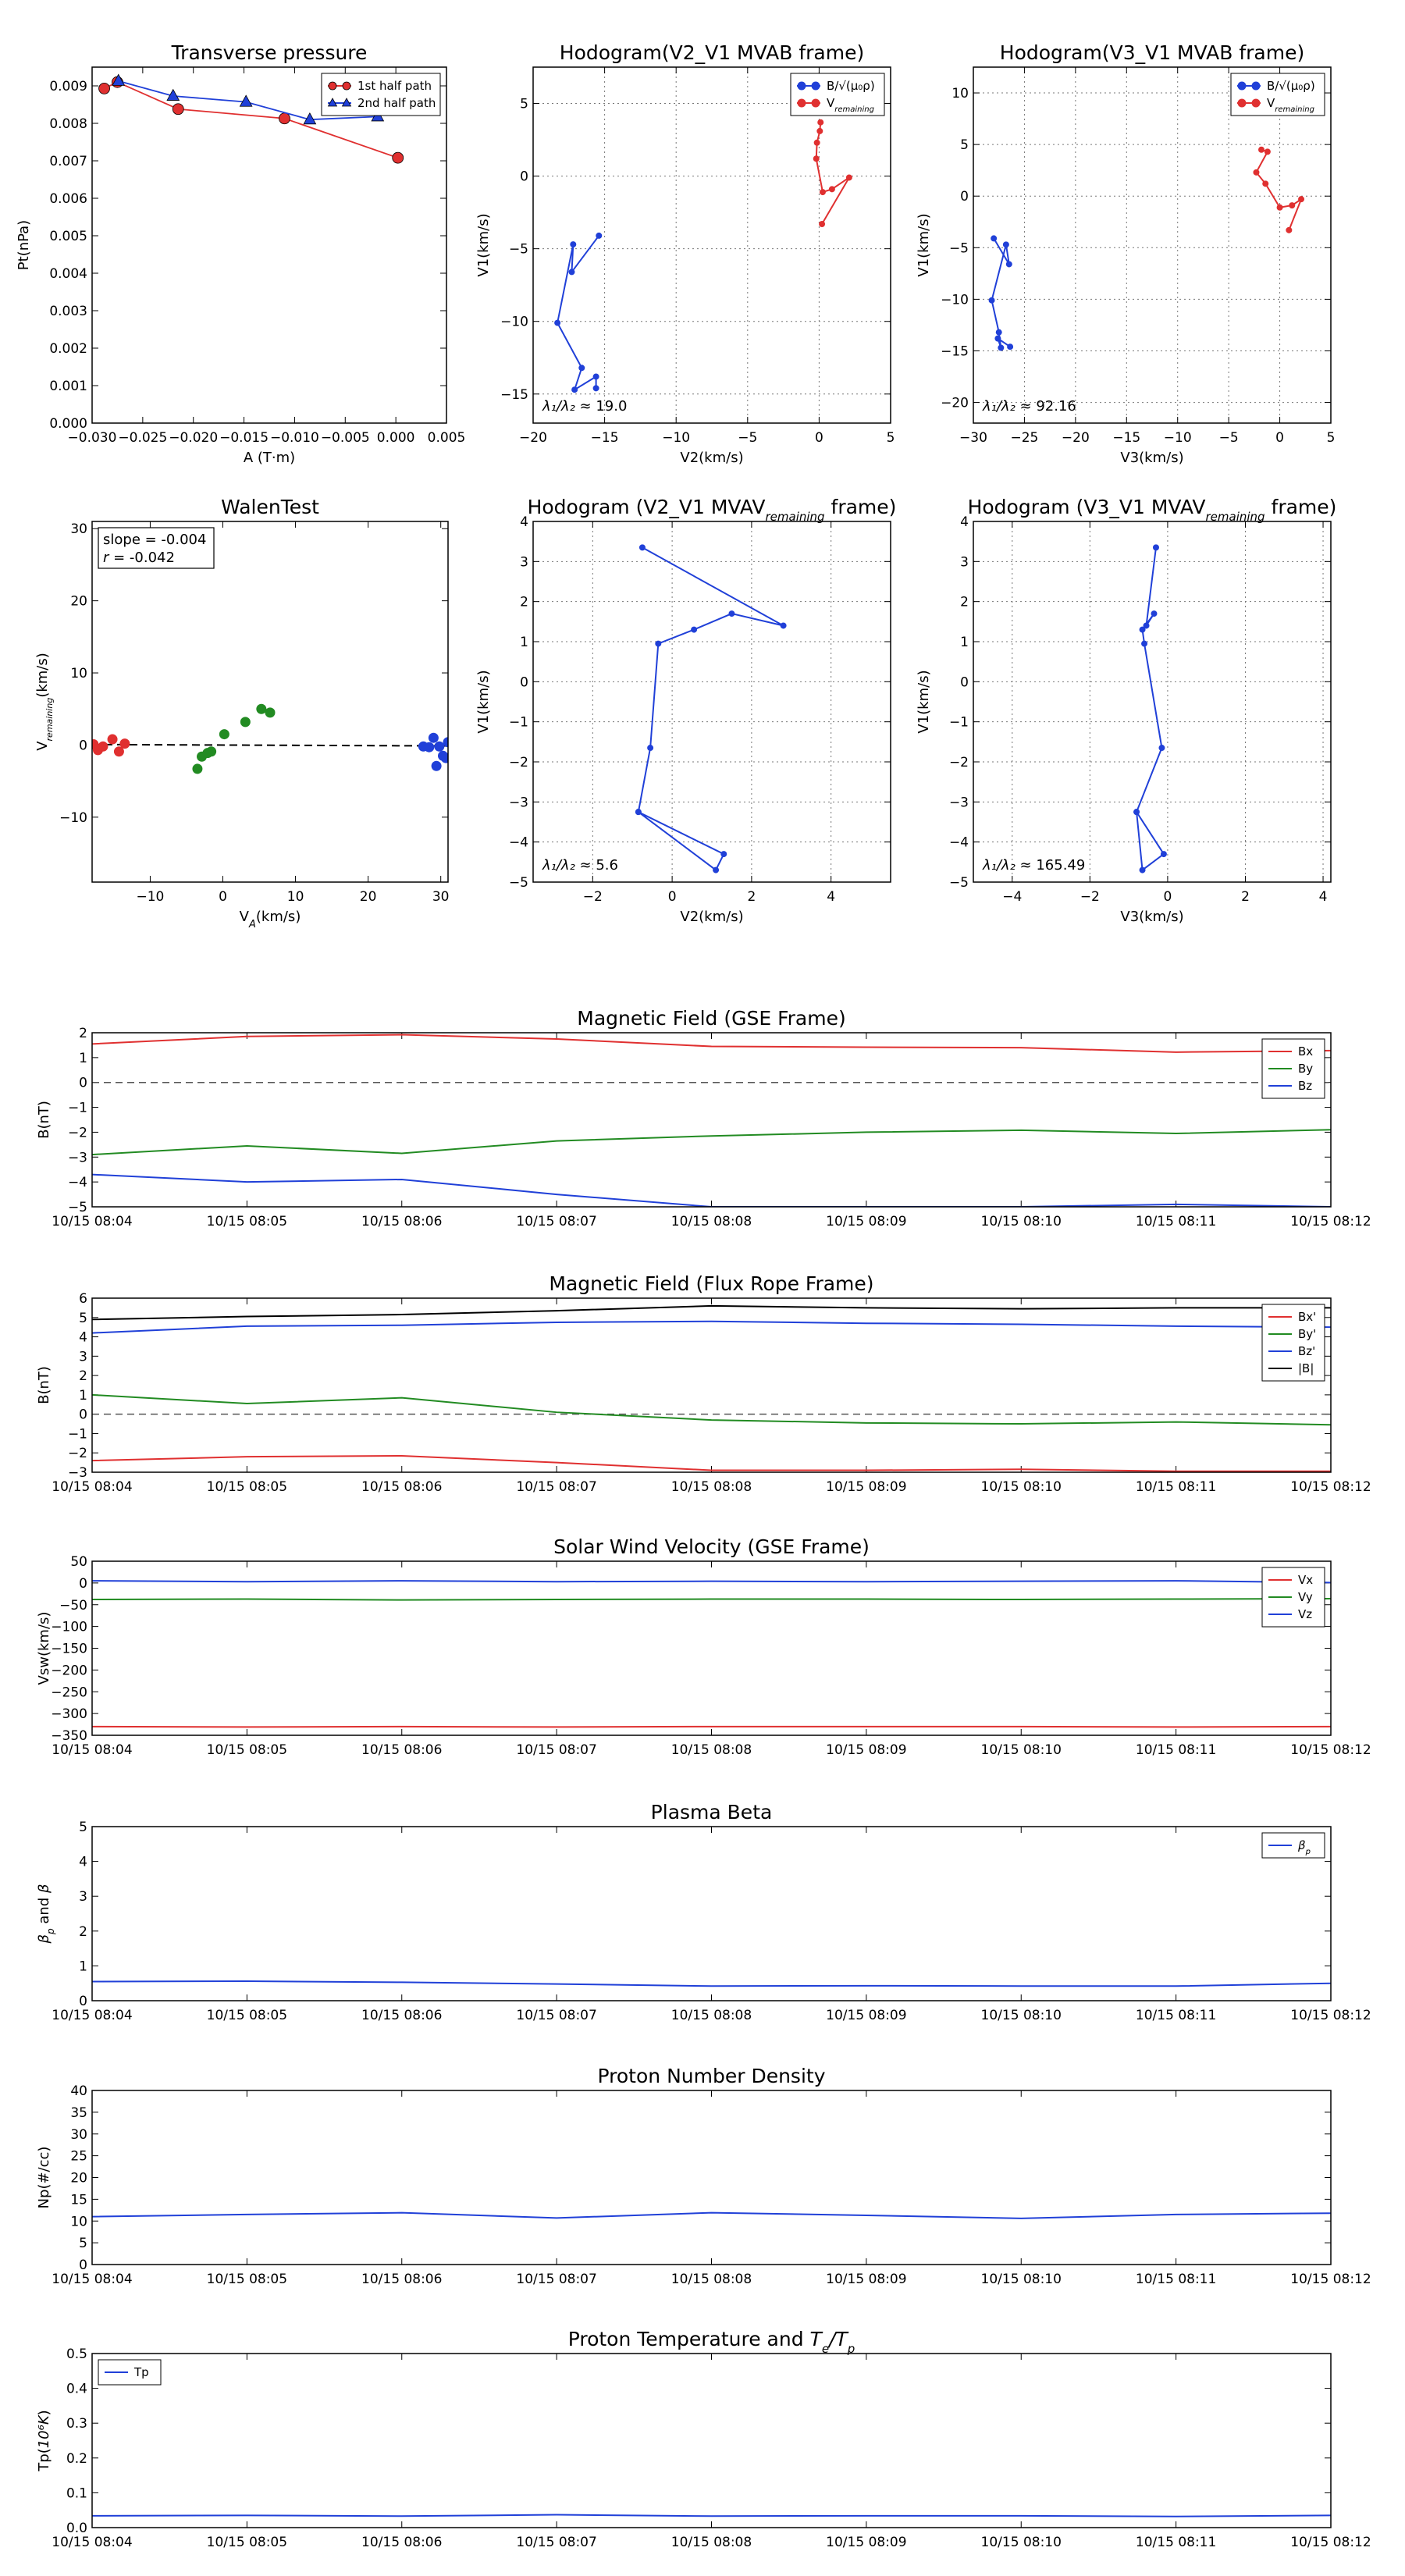 This screenshot has height=2576, width=1405. What do you see at coordinates (959, 843) in the screenshot?
I see `y-tick-label: −4` at bounding box center [959, 843].